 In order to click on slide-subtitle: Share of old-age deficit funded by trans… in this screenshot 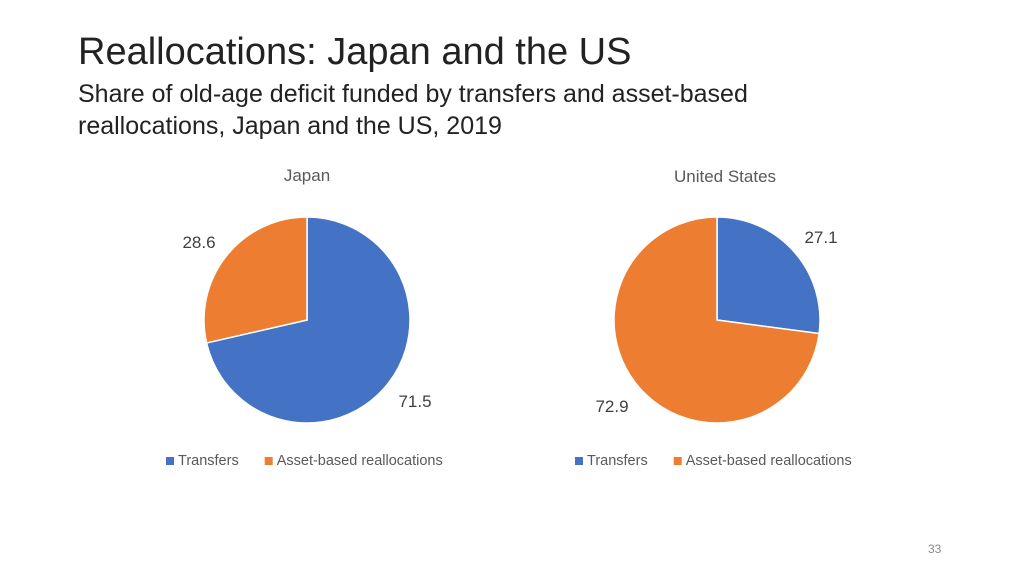, I will do `click(413, 110)`.